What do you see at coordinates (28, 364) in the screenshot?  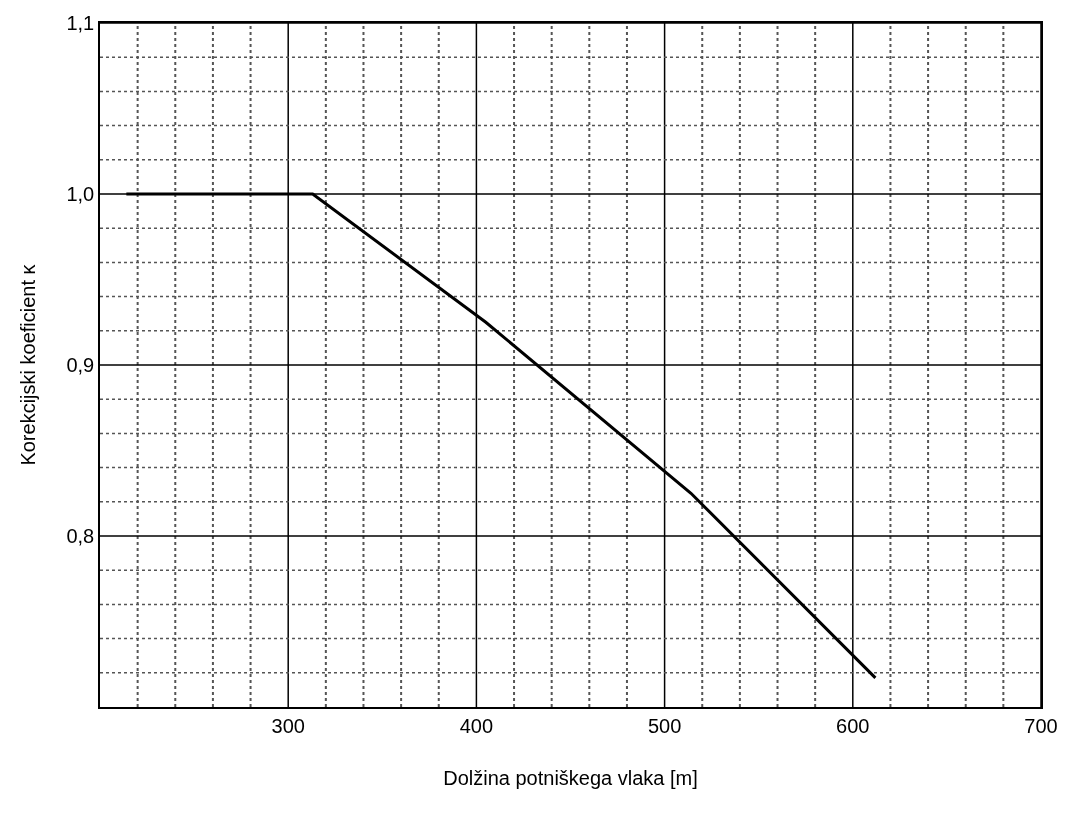 I see `y-axis-title: Korekcijski koeficient κ` at bounding box center [28, 364].